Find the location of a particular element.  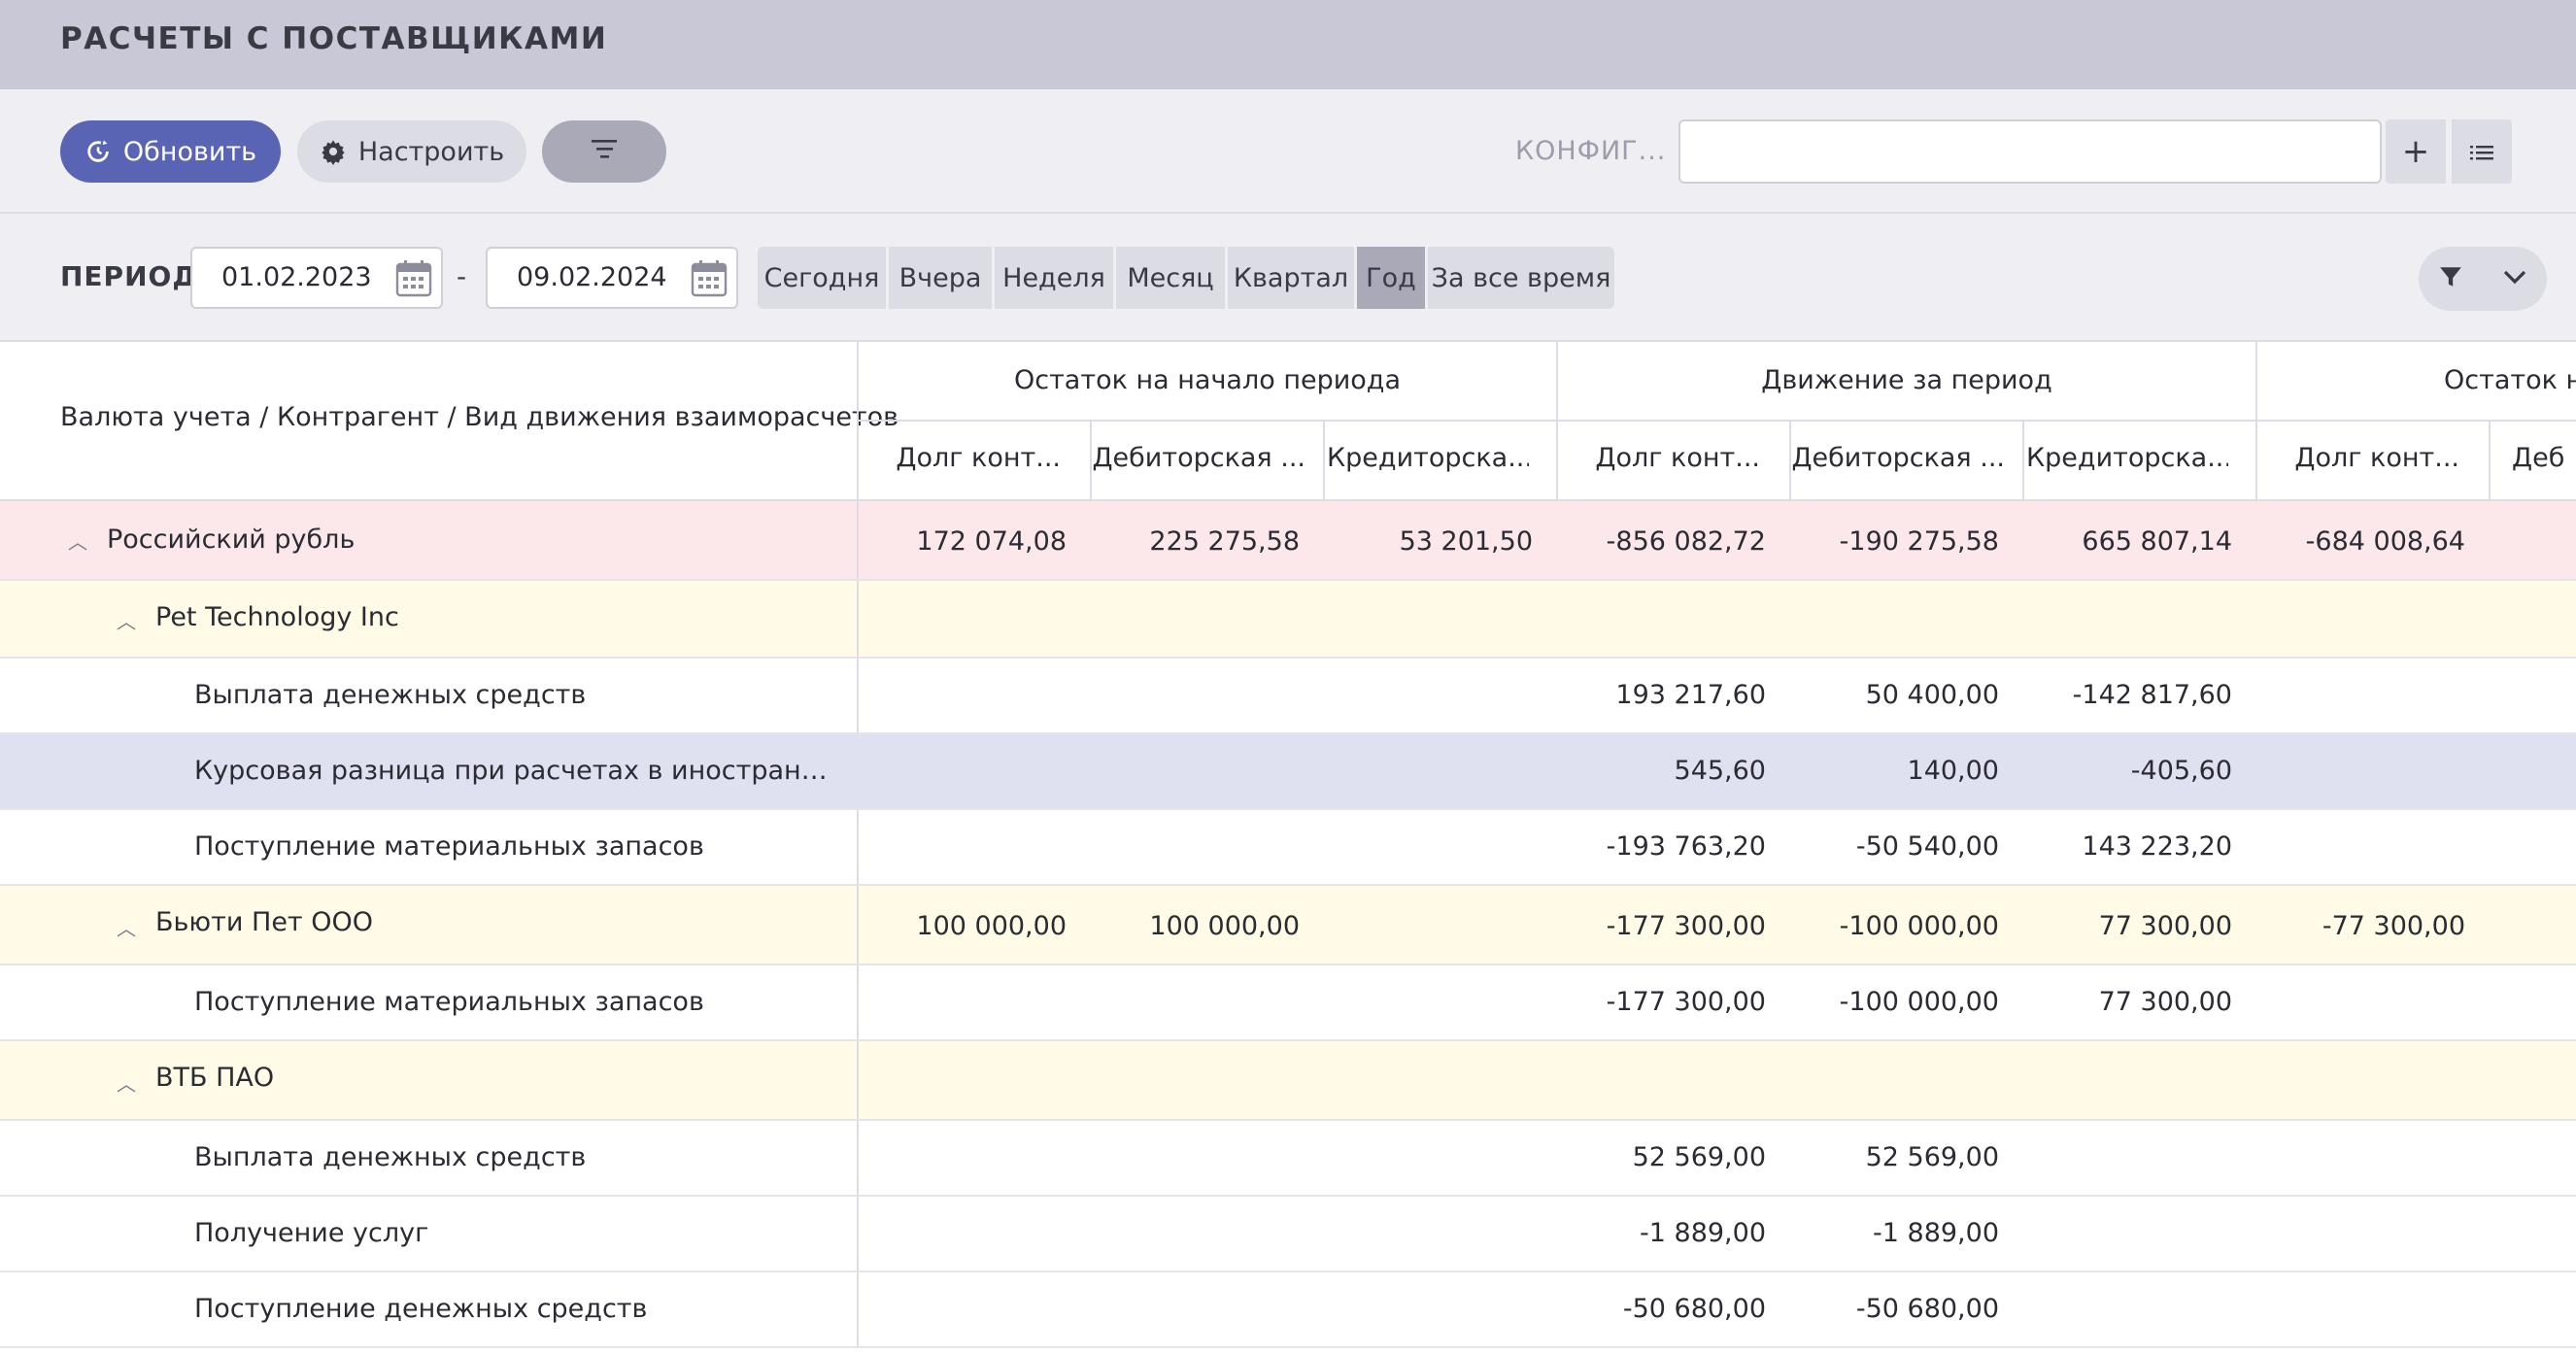

cell-value: -856 082,72 is located at coordinates (1686, 541).